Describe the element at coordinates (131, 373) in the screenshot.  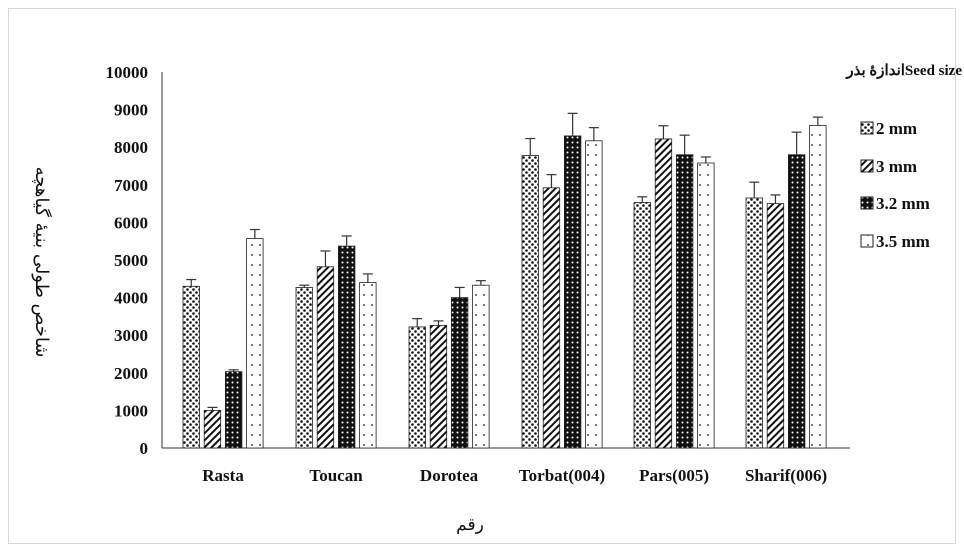
I see `y-tick-label: 2000` at that location.